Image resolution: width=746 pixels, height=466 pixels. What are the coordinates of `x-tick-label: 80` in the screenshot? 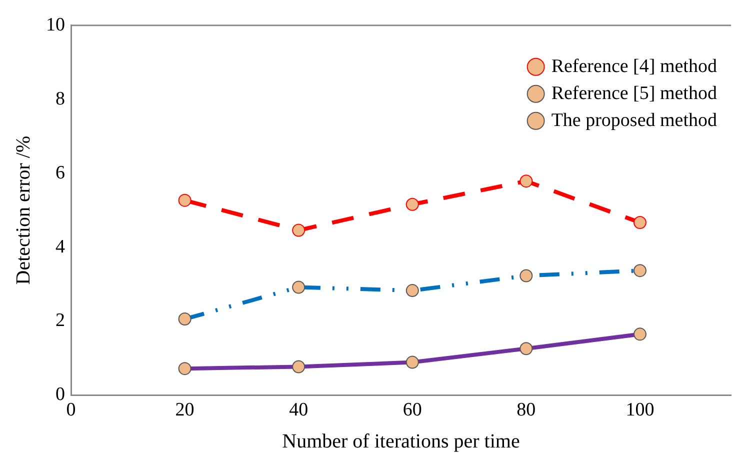 It's located at (526, 410).